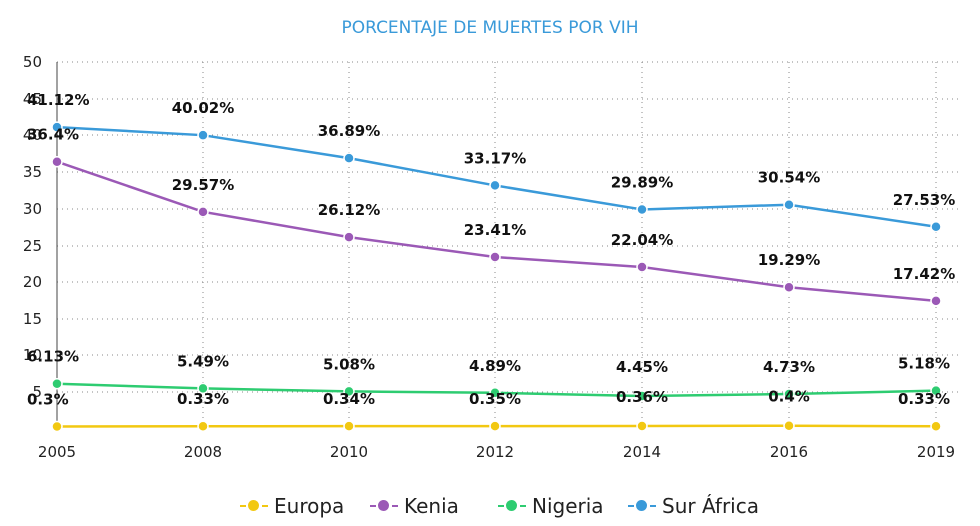 Image resolution: width=980 pixels, height=526 pixels. What do you see at coordinates (203, 108) in the screenshot?
I see `data-label-sur-africa: 40.02%` at bounding box center [203, 108].